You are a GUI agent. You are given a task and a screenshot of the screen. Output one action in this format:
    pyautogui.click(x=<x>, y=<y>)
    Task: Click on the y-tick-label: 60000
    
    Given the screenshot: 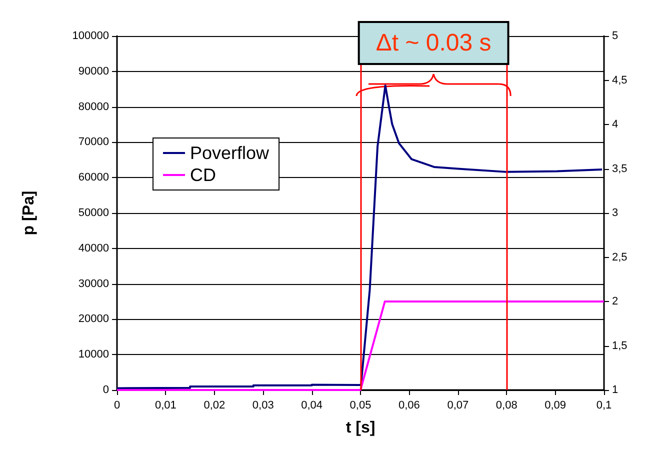 What is the action you would take?
    pyautogui.click(x=93, y=178)
    